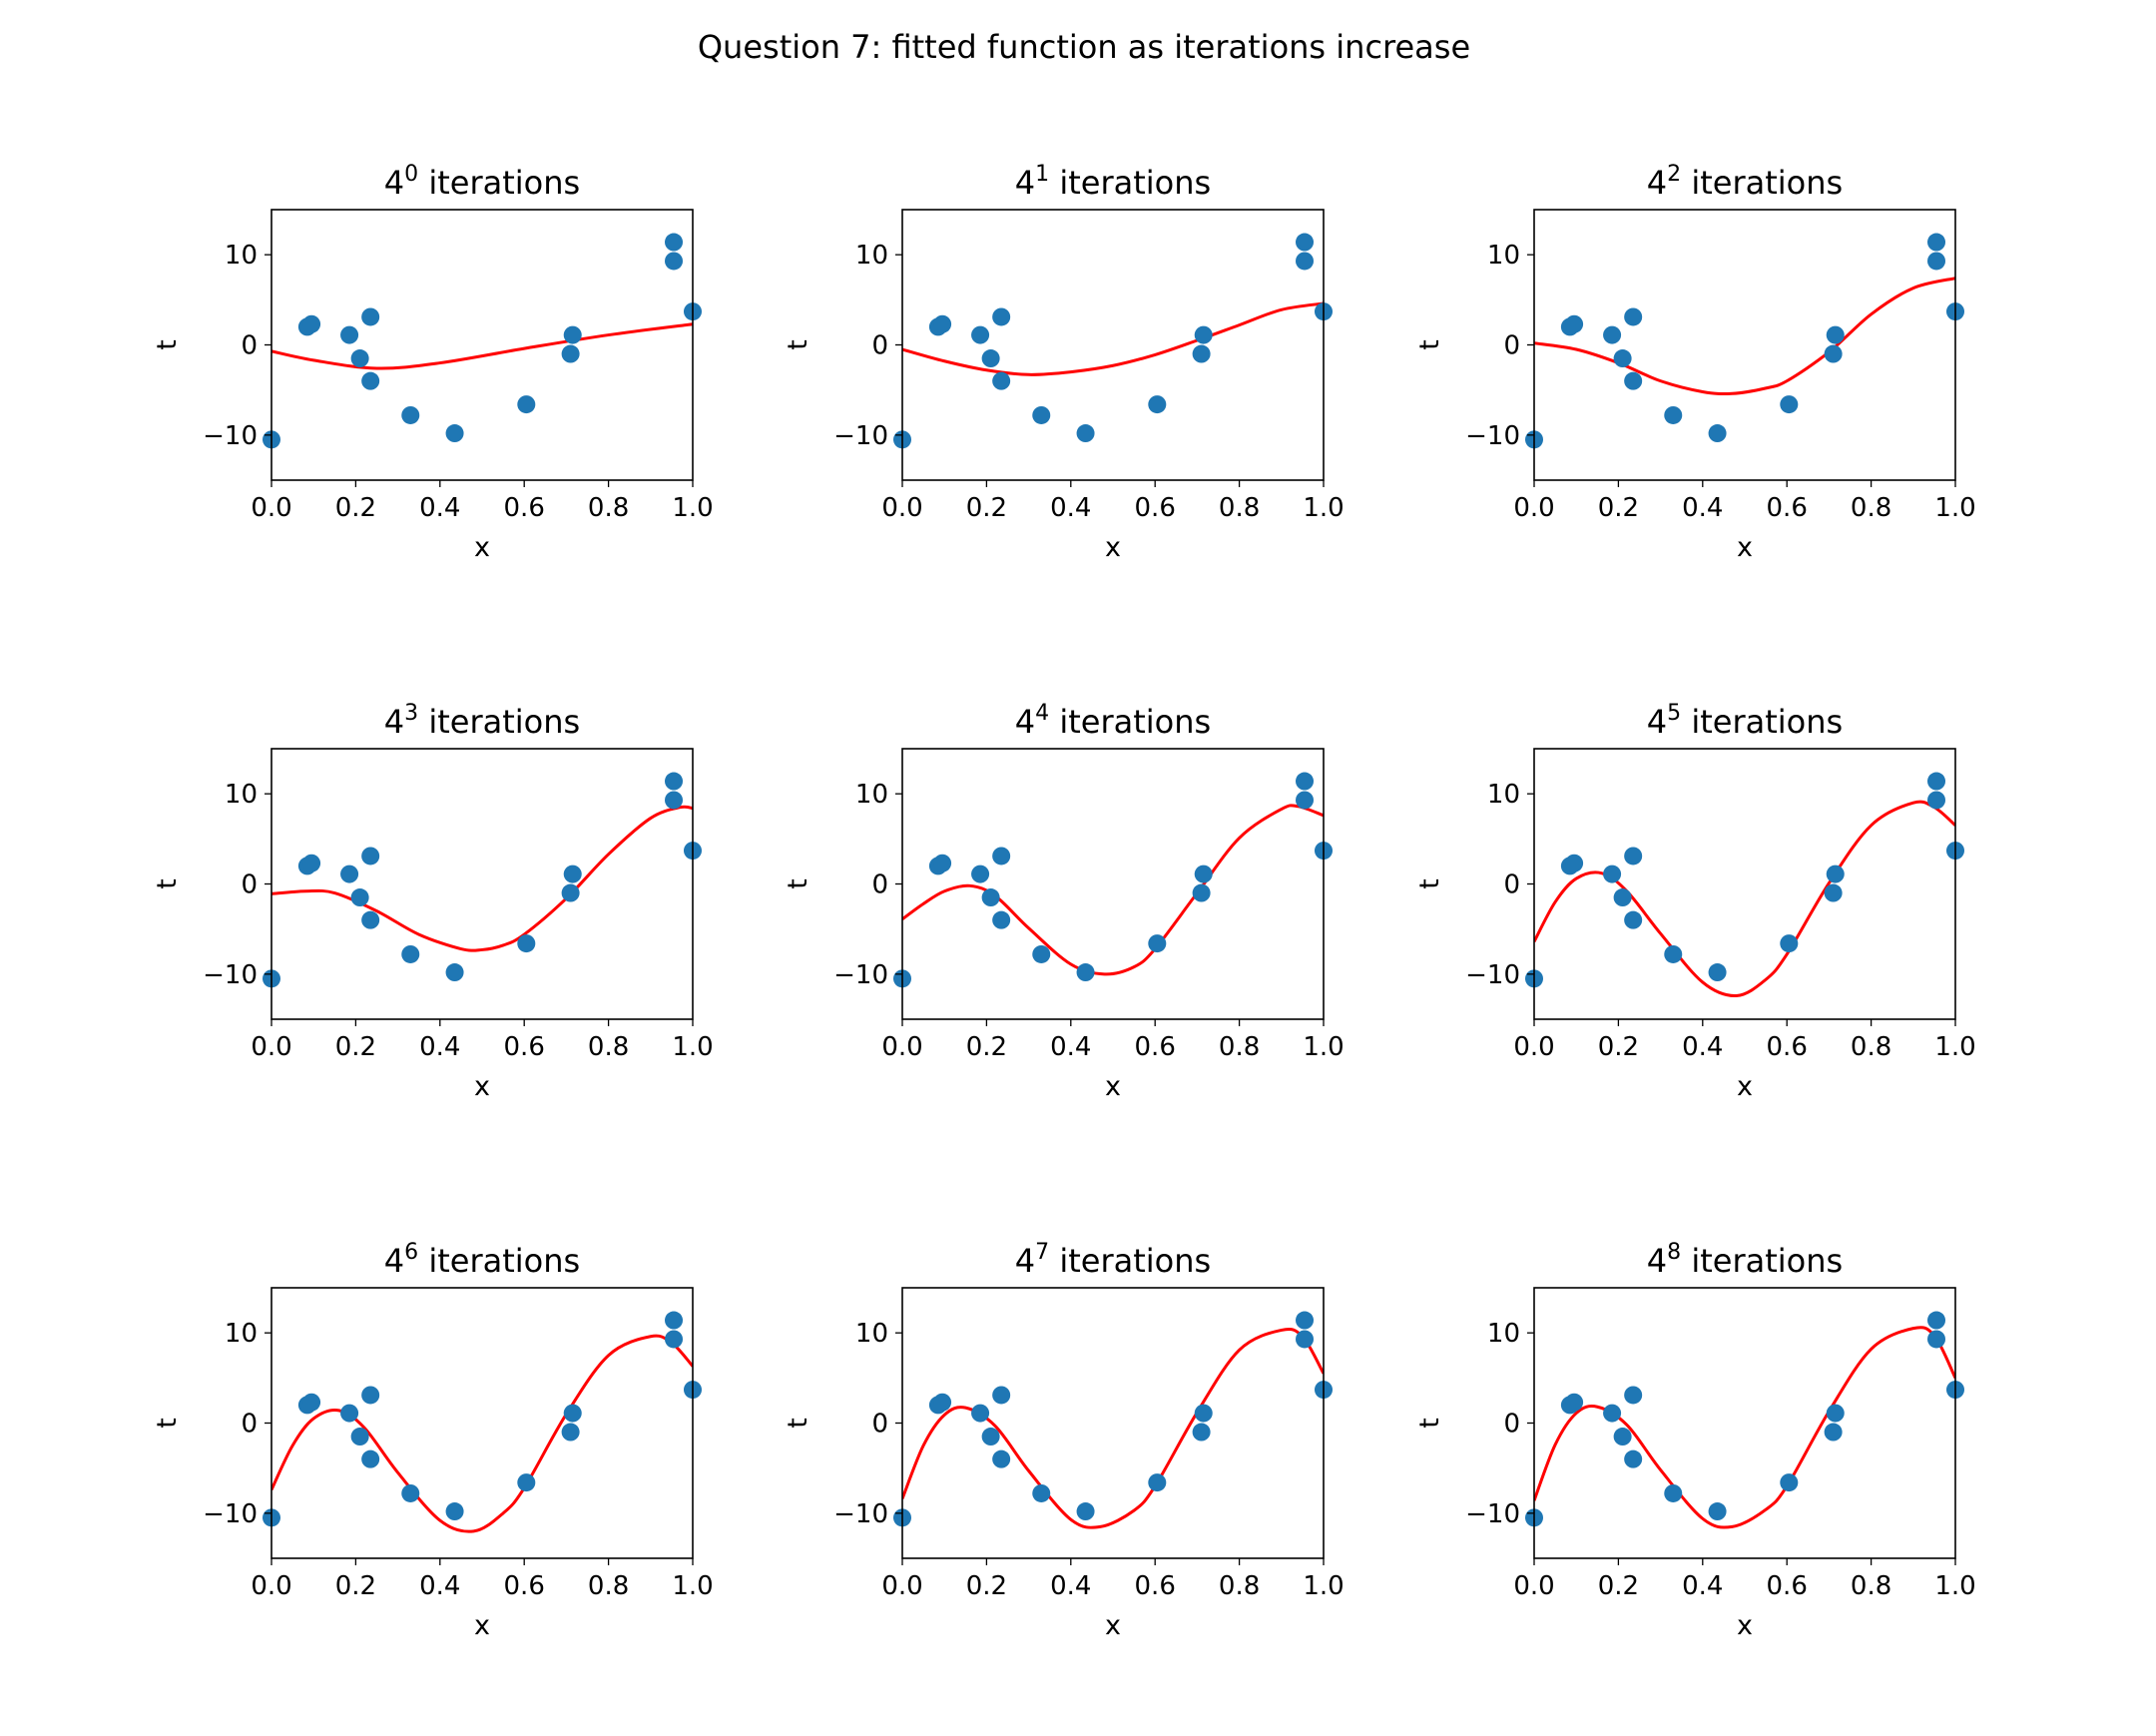  What do you see at coordinates (1695, 362) in the screenshot?
I see `subplot-3: 0.0 0.2 0.4 0.6 0.8 1.0 10 0 −10 x t 42 iterations` at bounding box center [1695, 362].